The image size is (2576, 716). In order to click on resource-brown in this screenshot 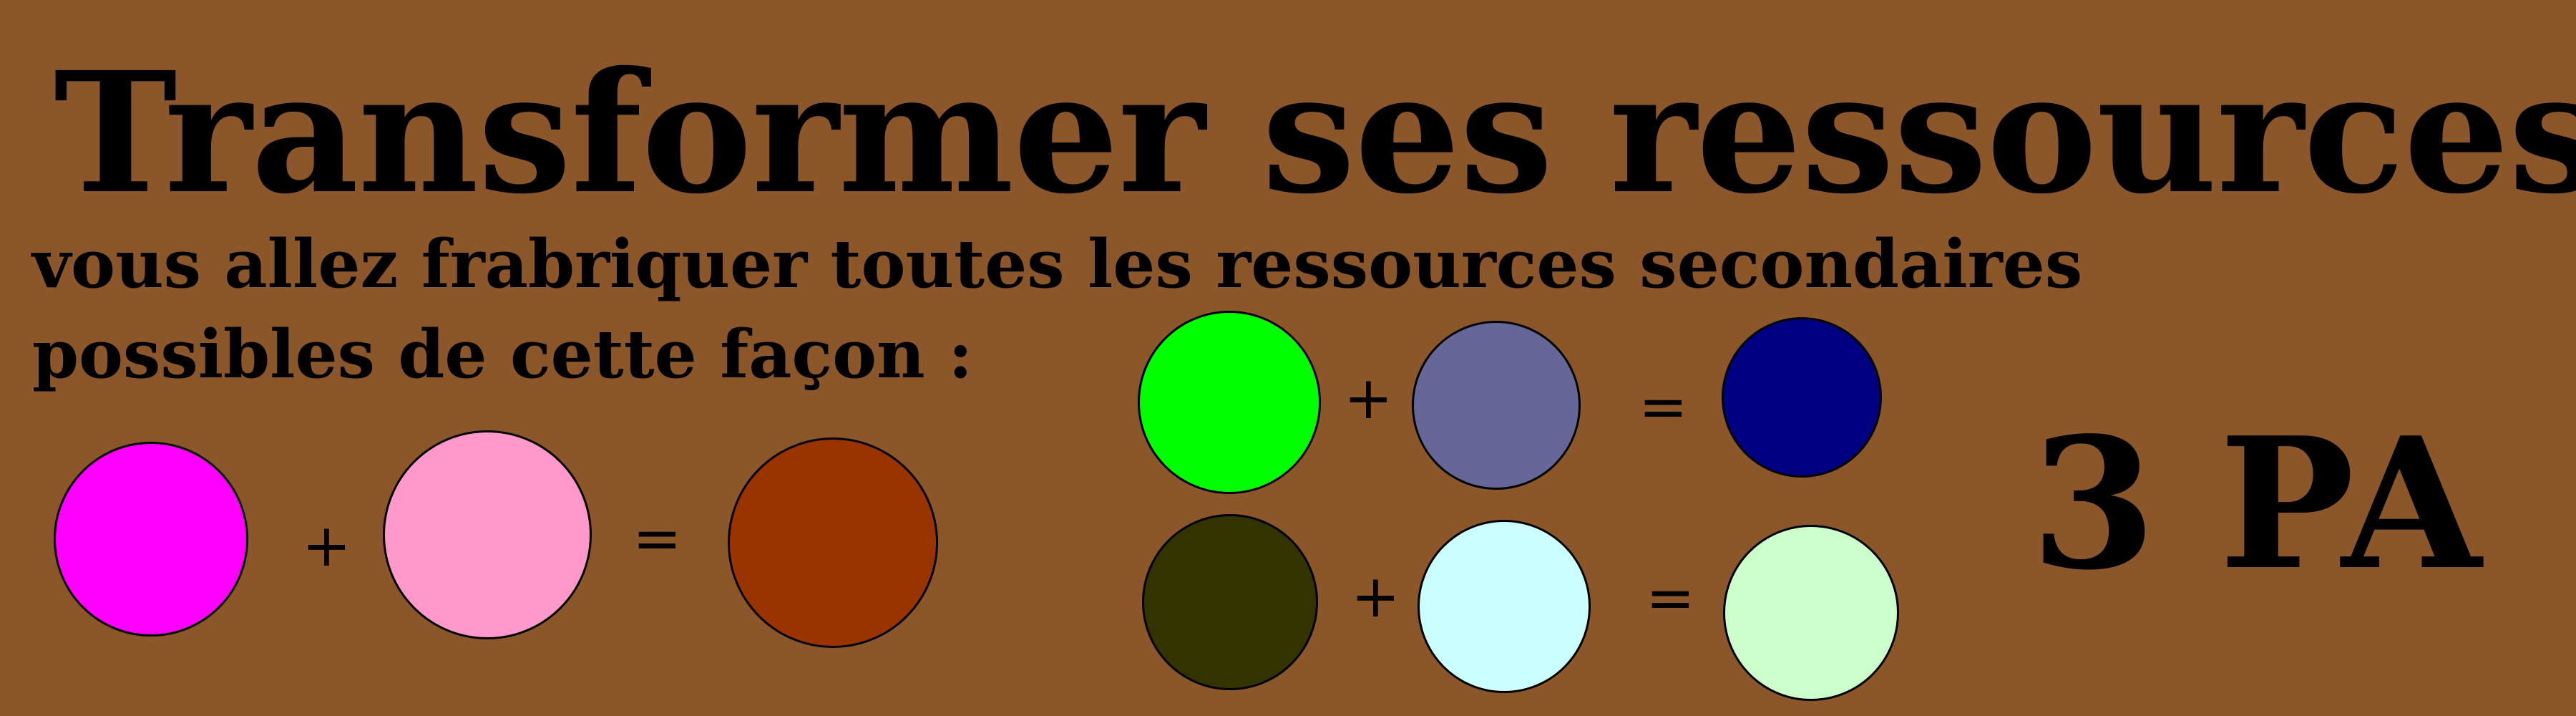, I will do `click(833, 542)`.